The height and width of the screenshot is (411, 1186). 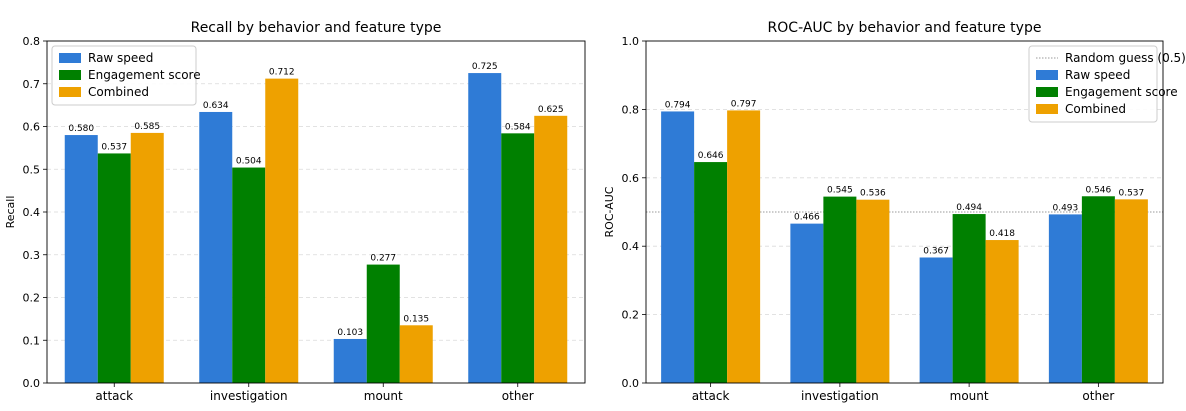 I want to click on legend-label: Random guess (0.5), so click(x=1125, y=58).